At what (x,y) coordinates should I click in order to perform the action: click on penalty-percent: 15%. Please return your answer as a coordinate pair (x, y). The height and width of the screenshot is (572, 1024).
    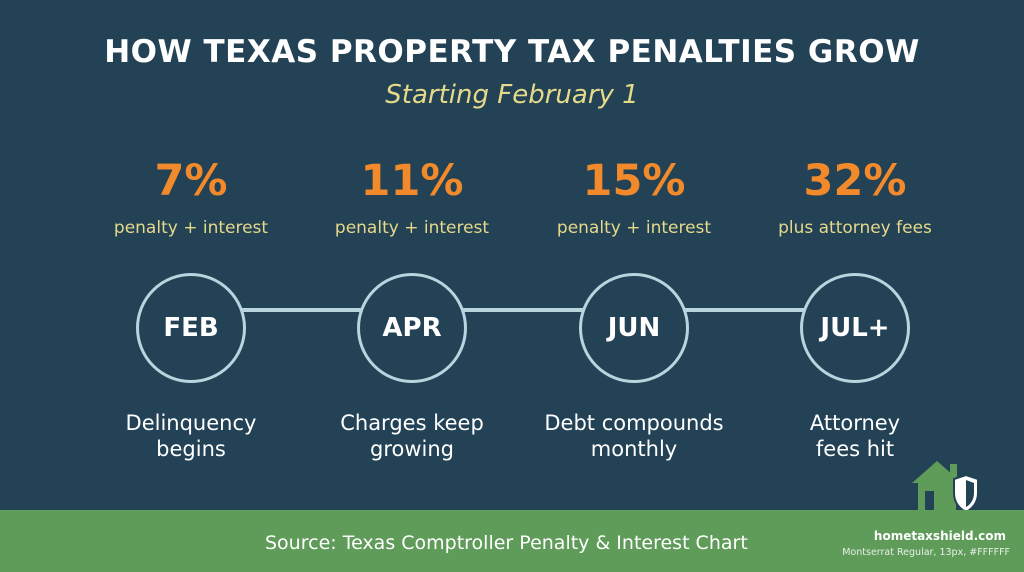
    Looking at the image, I should click on (634, 181).